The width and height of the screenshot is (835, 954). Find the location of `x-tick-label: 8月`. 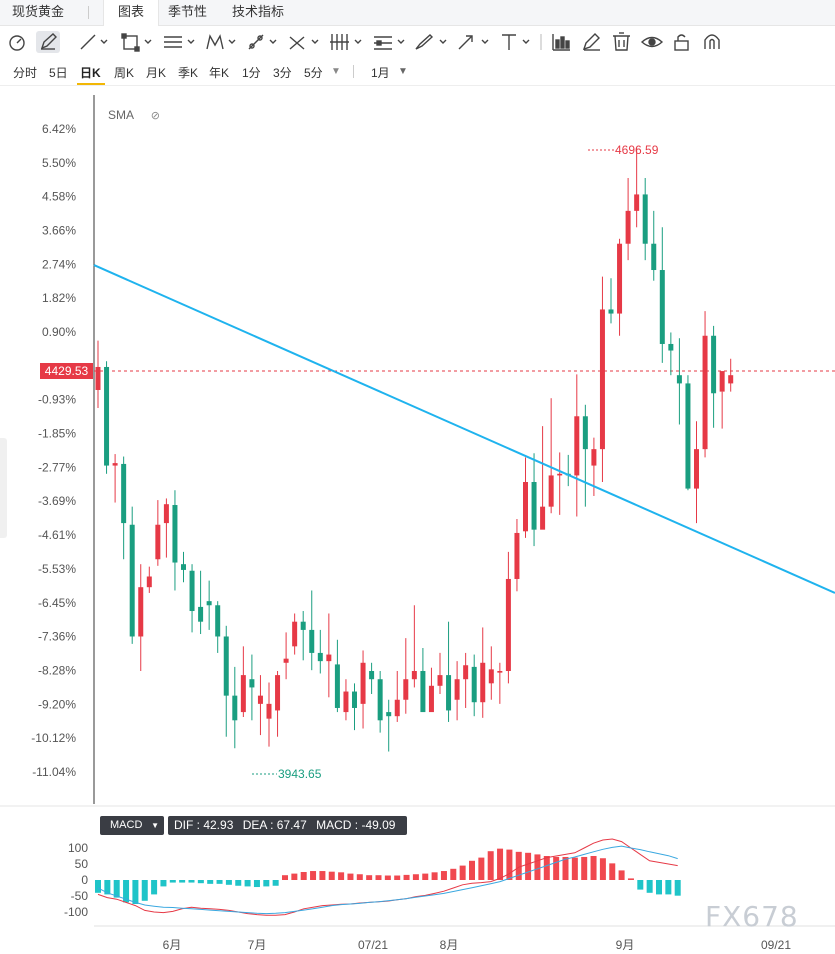

x-tick-label: 8月 is located at coordinates (449, 945).